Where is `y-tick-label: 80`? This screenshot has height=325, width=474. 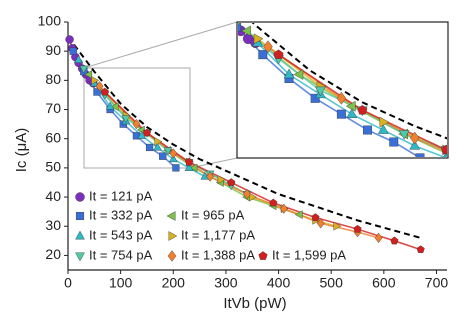 y-tick-label: 80 is located at coordinates (53, 79).